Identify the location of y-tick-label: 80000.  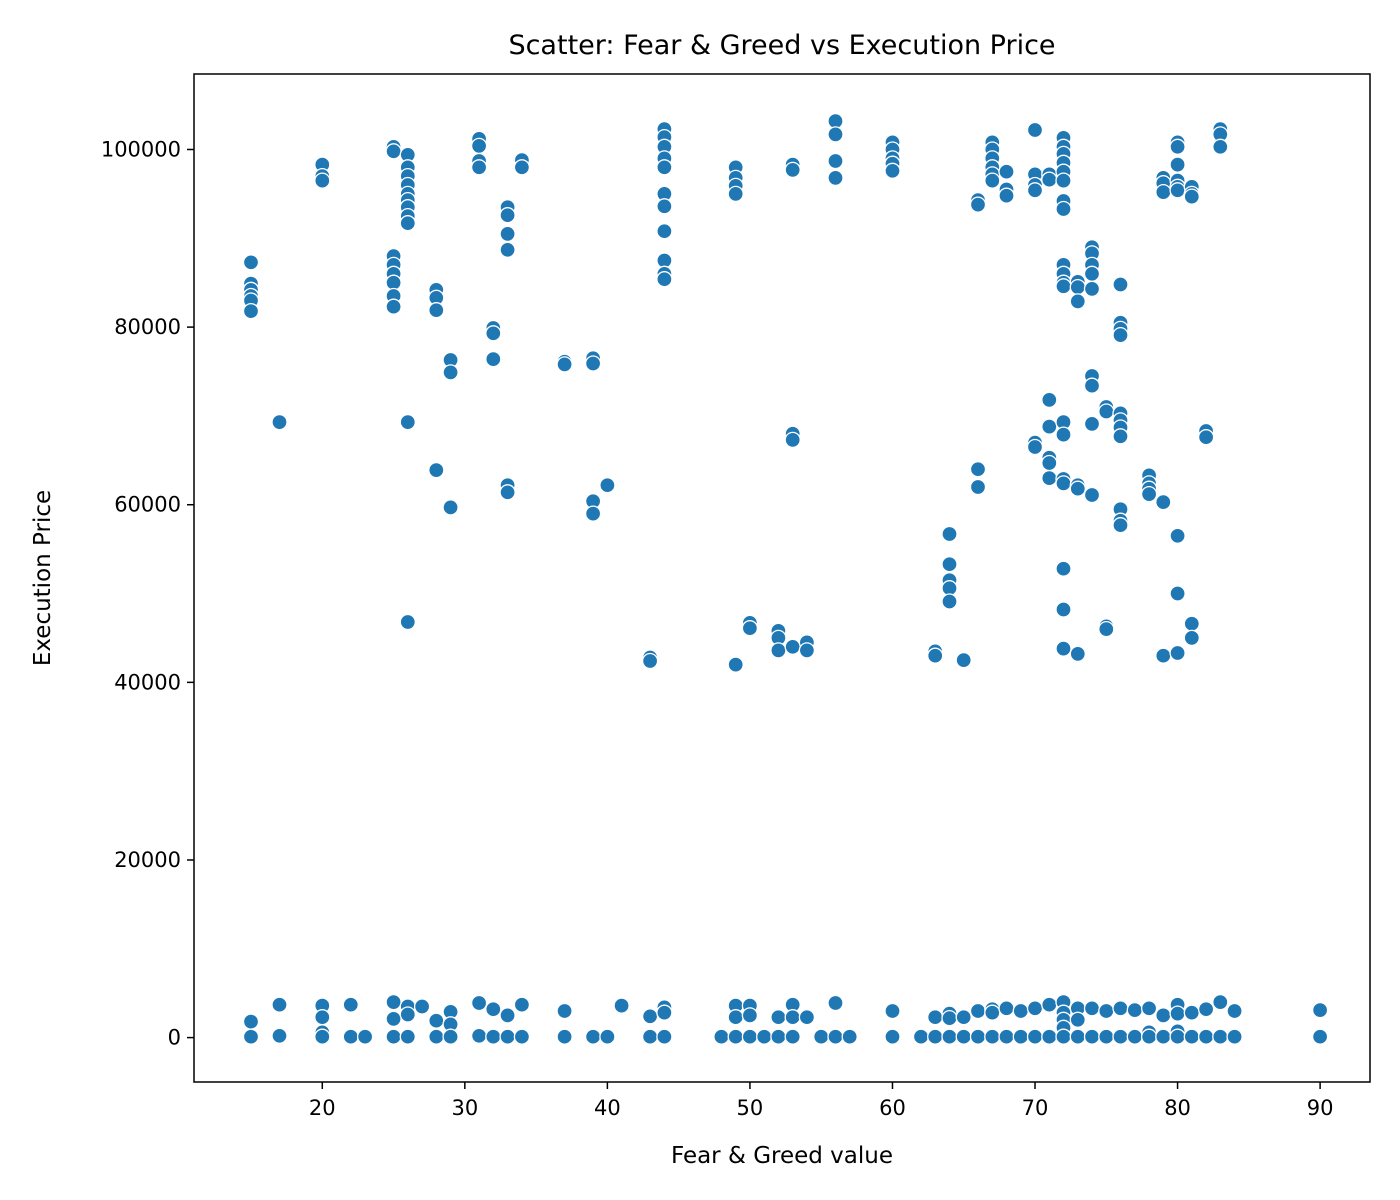
(147, 327).